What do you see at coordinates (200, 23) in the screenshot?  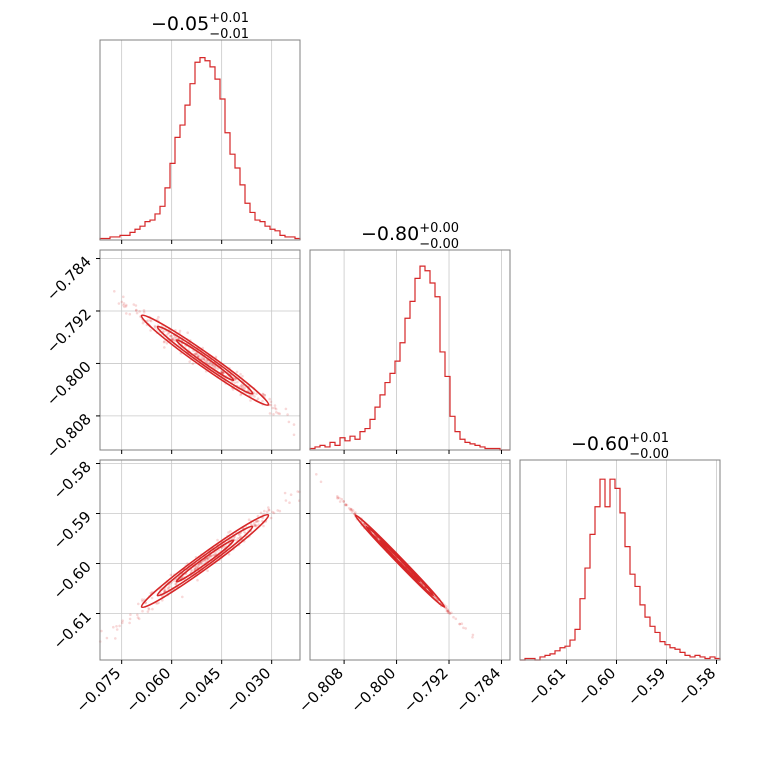 I see `param-title-1: −0.05+0.01` at bounding box center [200, 23].